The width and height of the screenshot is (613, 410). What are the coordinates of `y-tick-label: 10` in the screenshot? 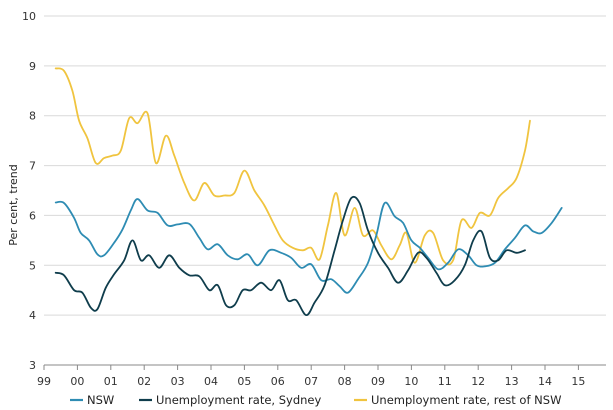 It's located at (29, 16).